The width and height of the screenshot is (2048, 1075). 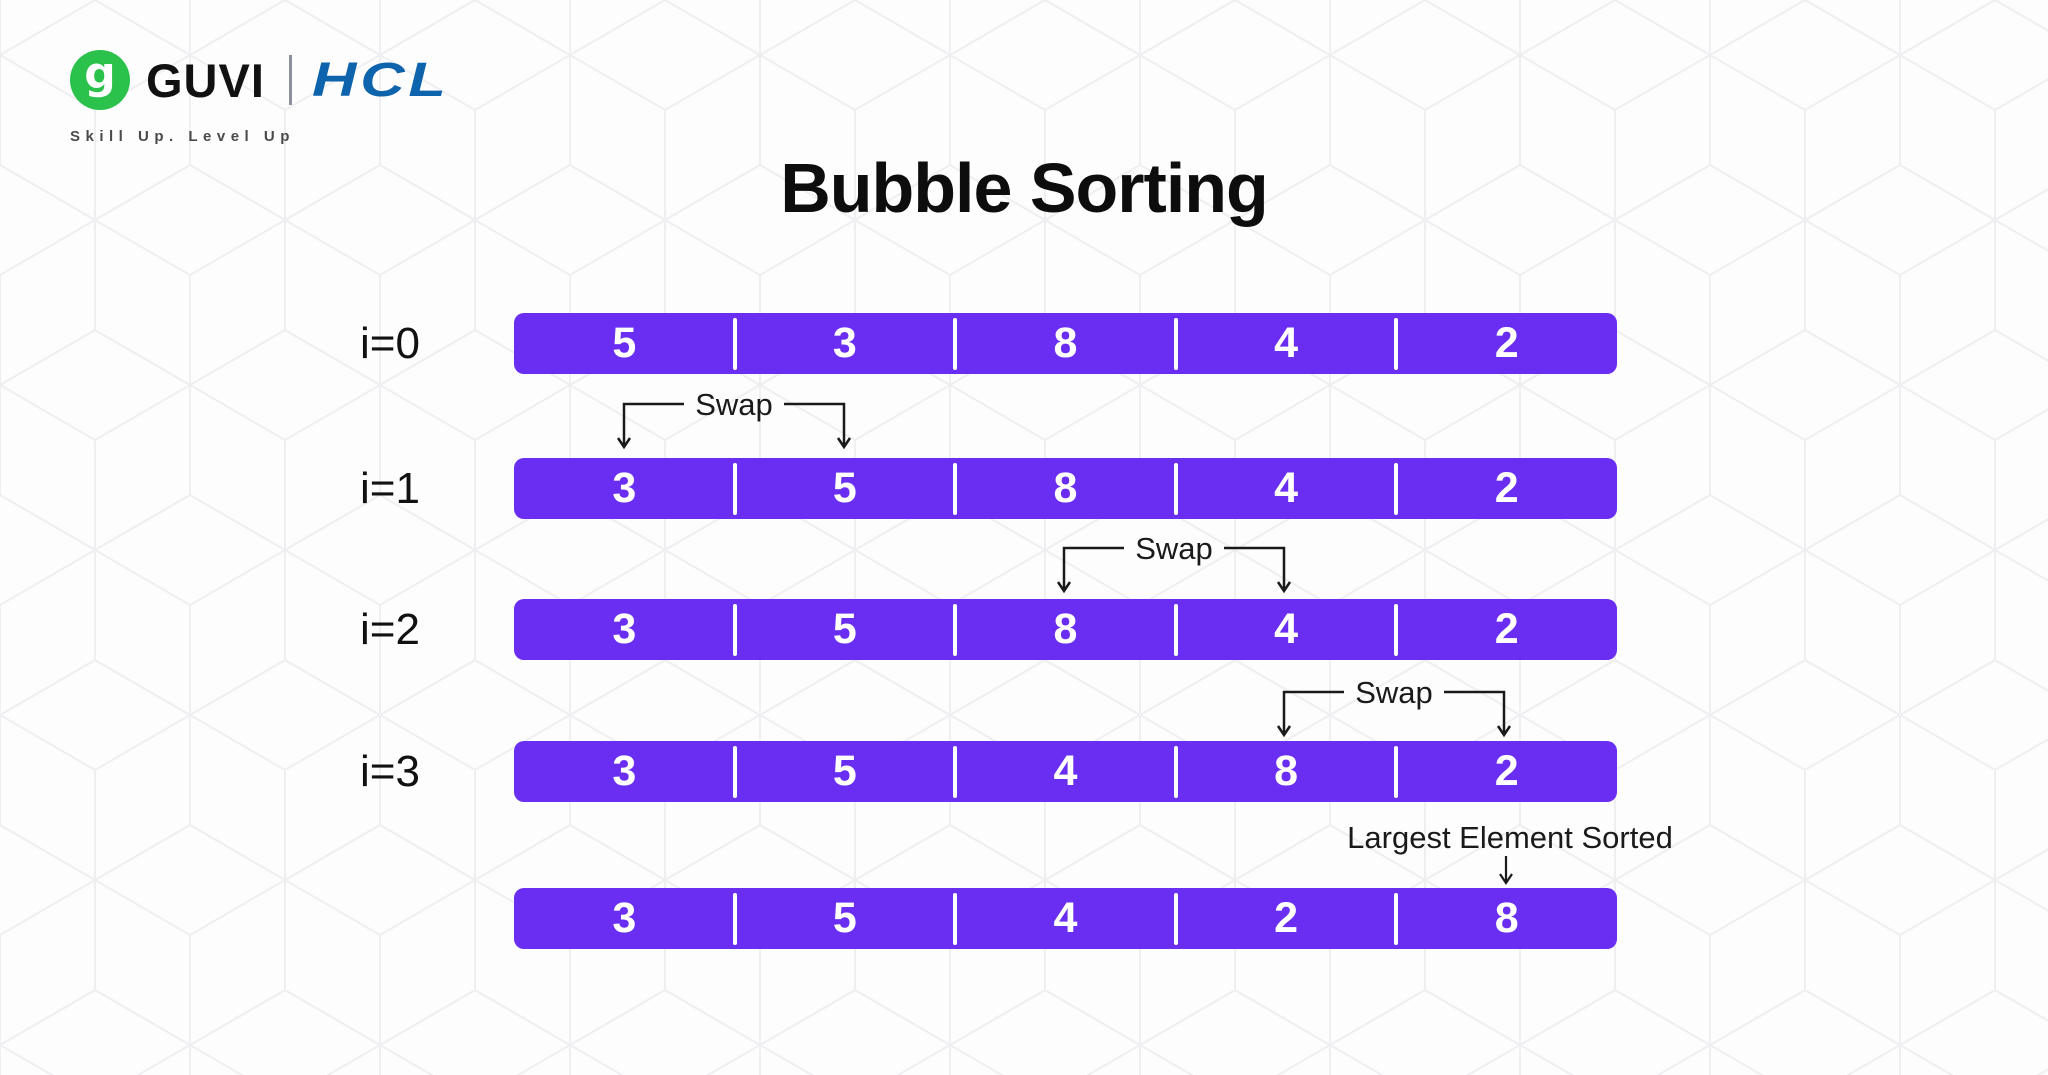 What do you see at coordinates (1510, 837) in the screenshot?
I see `largest-element-label: Largest Element Sorted` at bounding box center [1510, 837].